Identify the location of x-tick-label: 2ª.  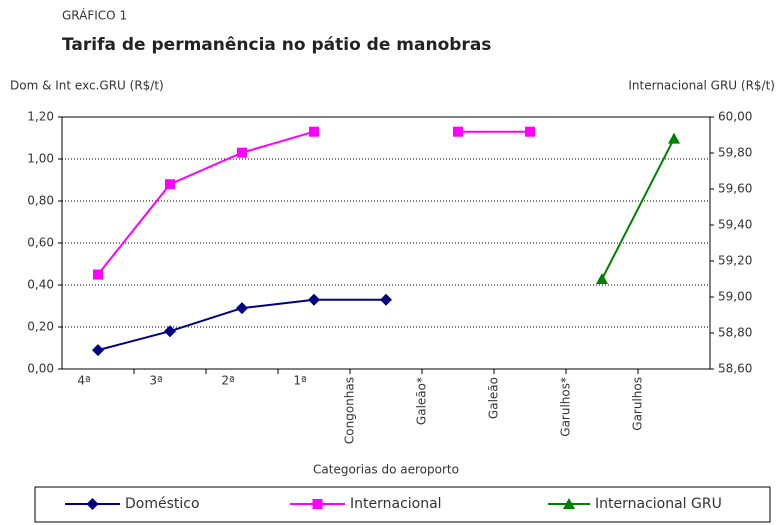
(227, 381).